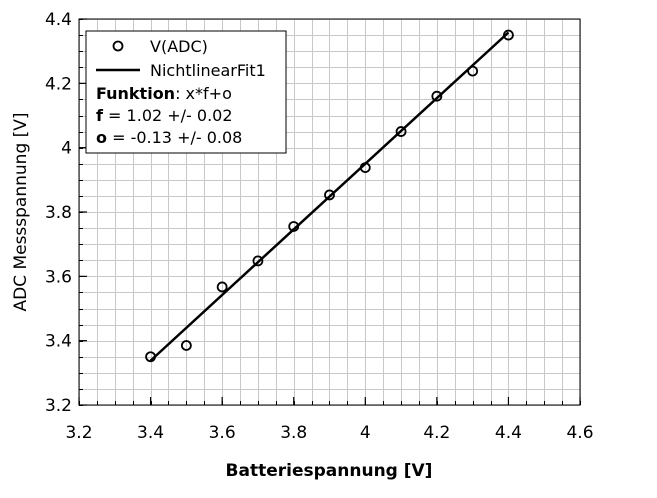  I want to click on y-tick-label: 3.2, so click(58, 406).